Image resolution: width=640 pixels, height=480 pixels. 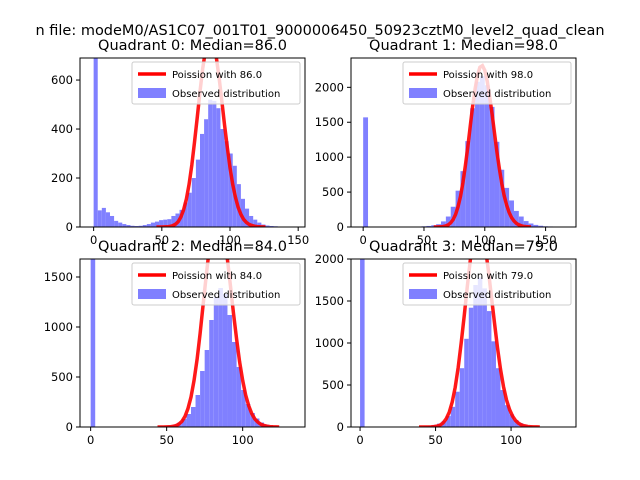 What do you see at coordinates (216, 284) in the screenshot?
I see `legend: Poission with 84.0 Observed distribution` at bounding box center [216, 284].